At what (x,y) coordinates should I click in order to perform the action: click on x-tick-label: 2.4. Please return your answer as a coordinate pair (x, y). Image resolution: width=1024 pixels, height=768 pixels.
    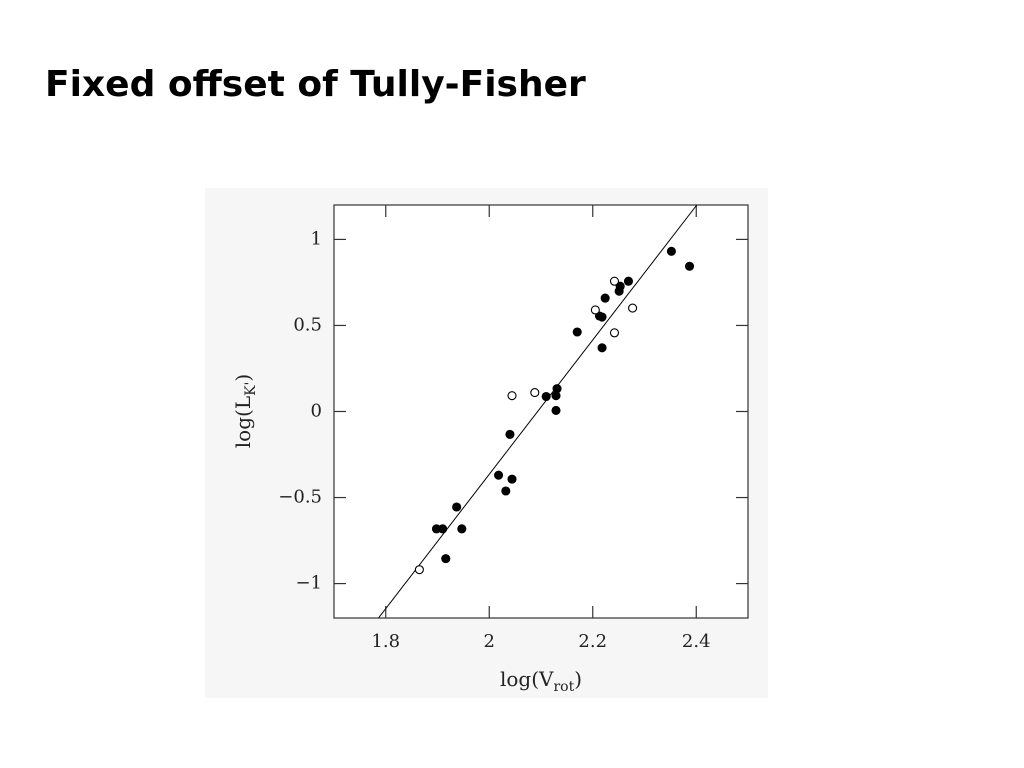
    Looking at the image, I should click on (696, 641).